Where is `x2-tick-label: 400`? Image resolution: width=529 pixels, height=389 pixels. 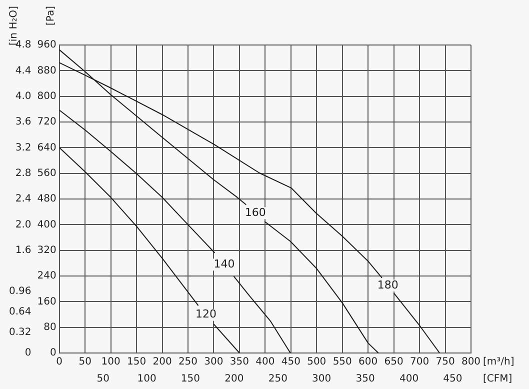
x2-tick-label: 400 is located at coordinates (409, 379).